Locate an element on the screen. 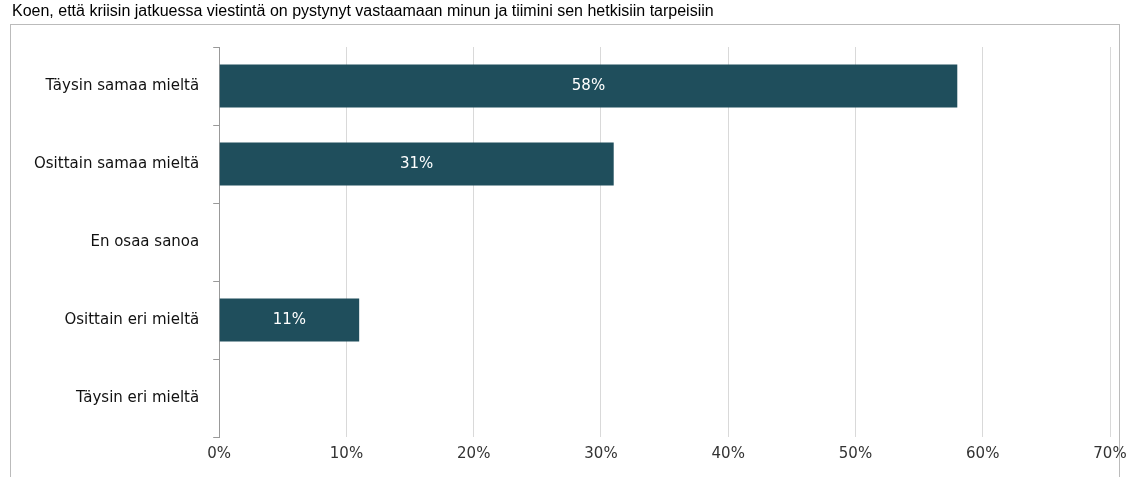 This screenshot has width=1140, height=477. data-label: 11% is located at coordinates (289, 318).